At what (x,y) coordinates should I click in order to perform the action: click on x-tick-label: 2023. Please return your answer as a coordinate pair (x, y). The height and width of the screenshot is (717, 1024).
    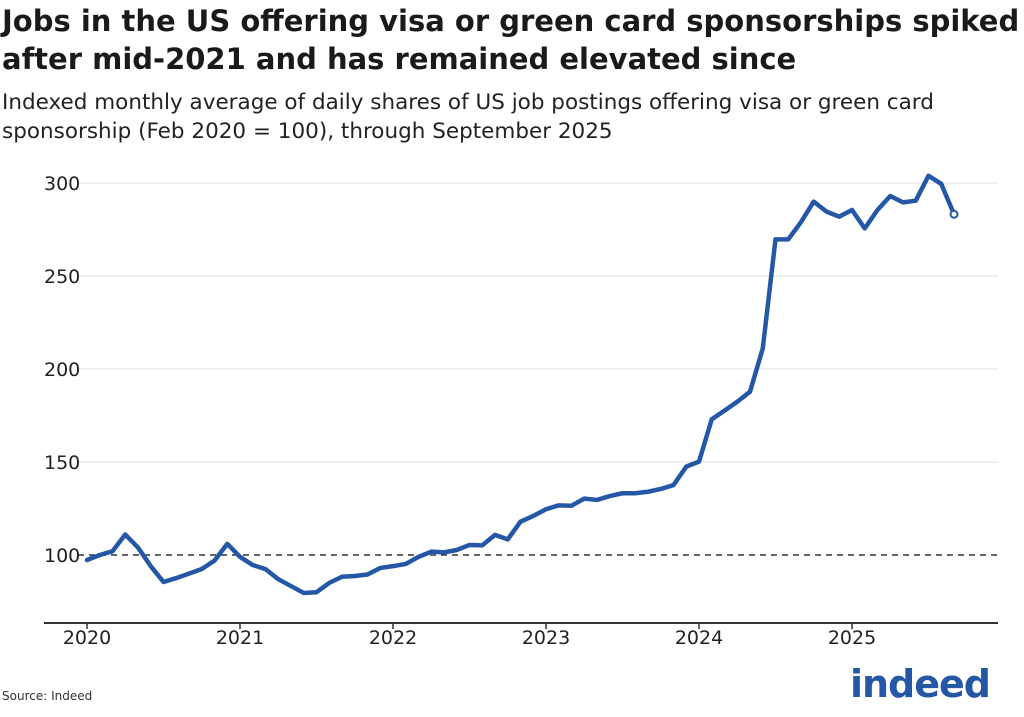
    Looking at the image, I should click on (546, 638).